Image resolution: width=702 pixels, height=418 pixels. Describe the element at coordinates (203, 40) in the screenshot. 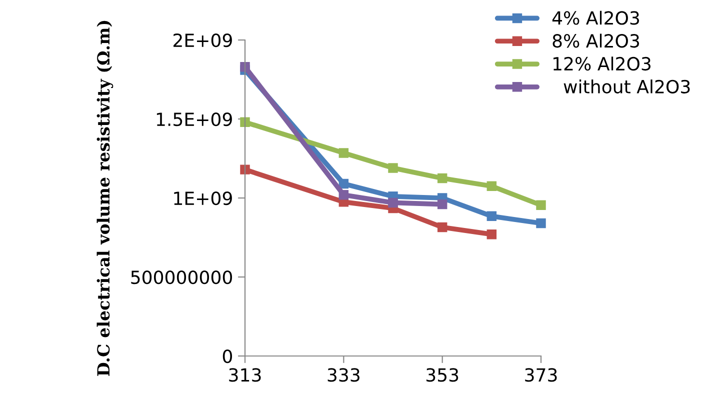

I see `y-tick-label: 2E+09` at that location.